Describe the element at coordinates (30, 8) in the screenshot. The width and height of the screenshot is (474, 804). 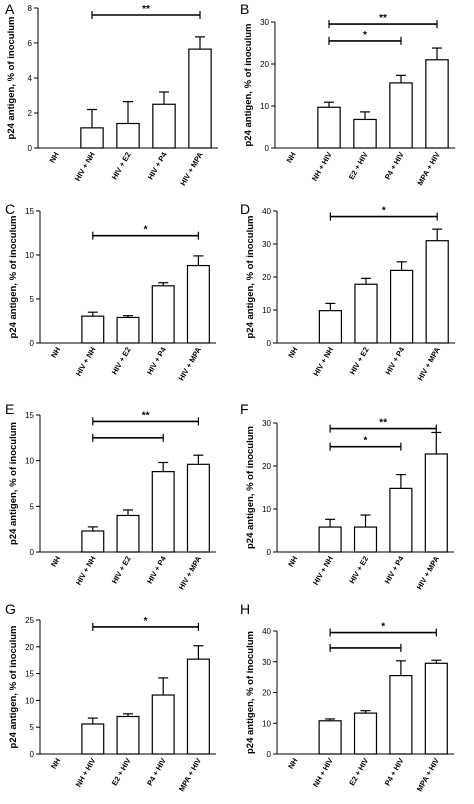
I see `y-tick-label: 8` at that location.